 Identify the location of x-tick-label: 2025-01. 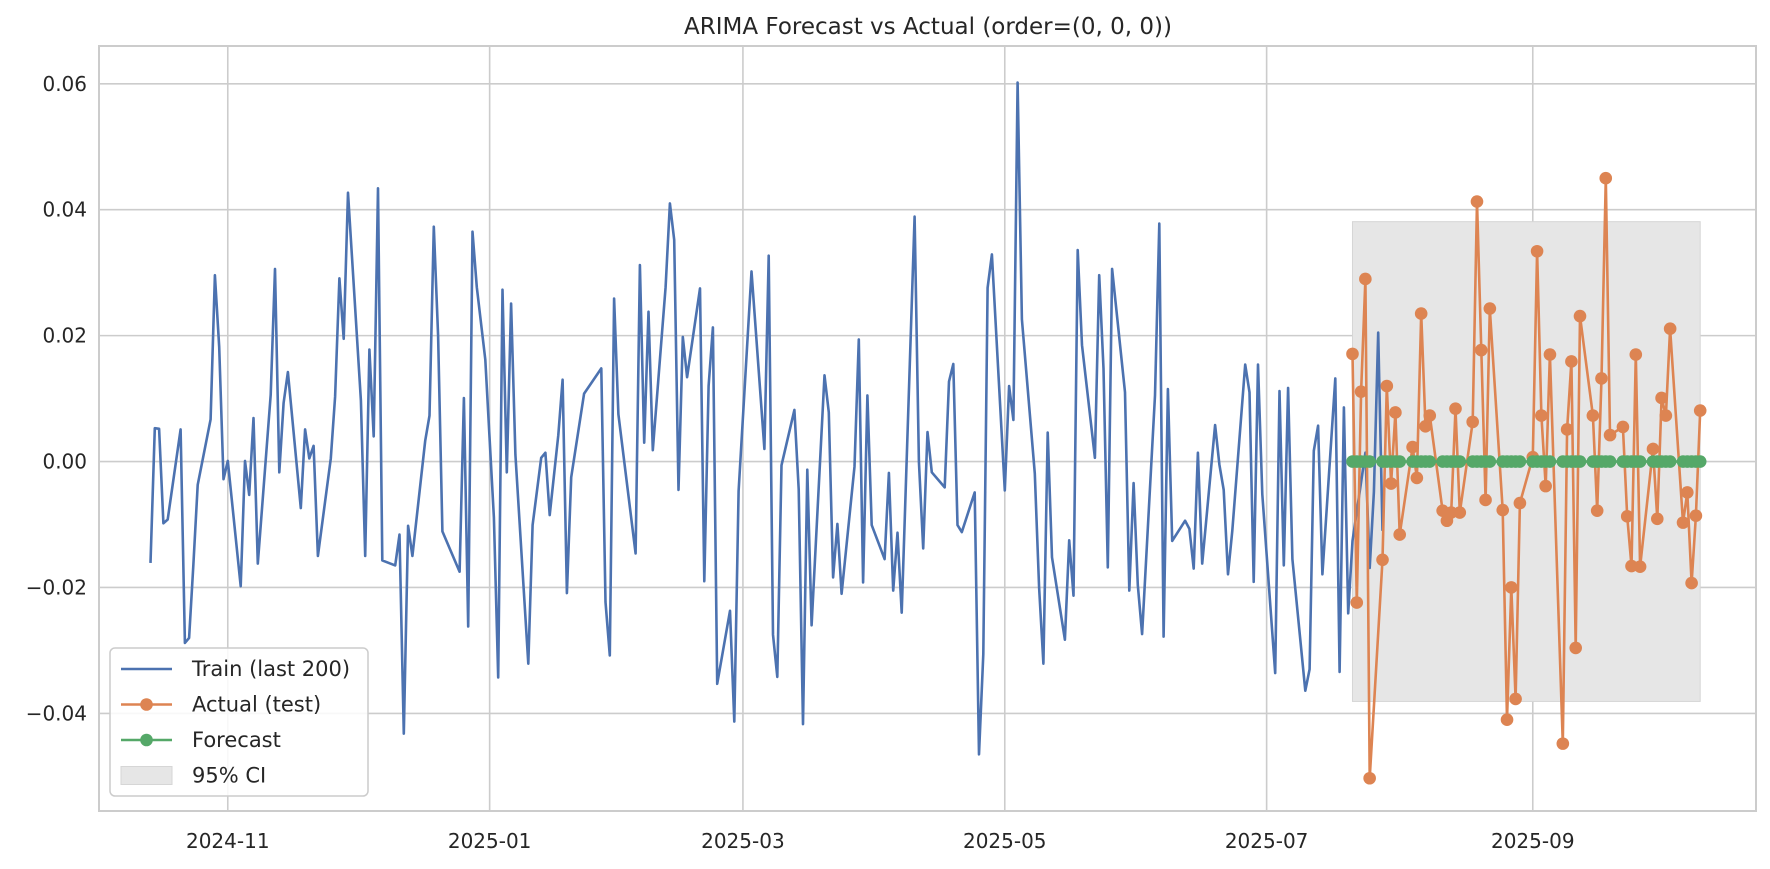
(490, 841).